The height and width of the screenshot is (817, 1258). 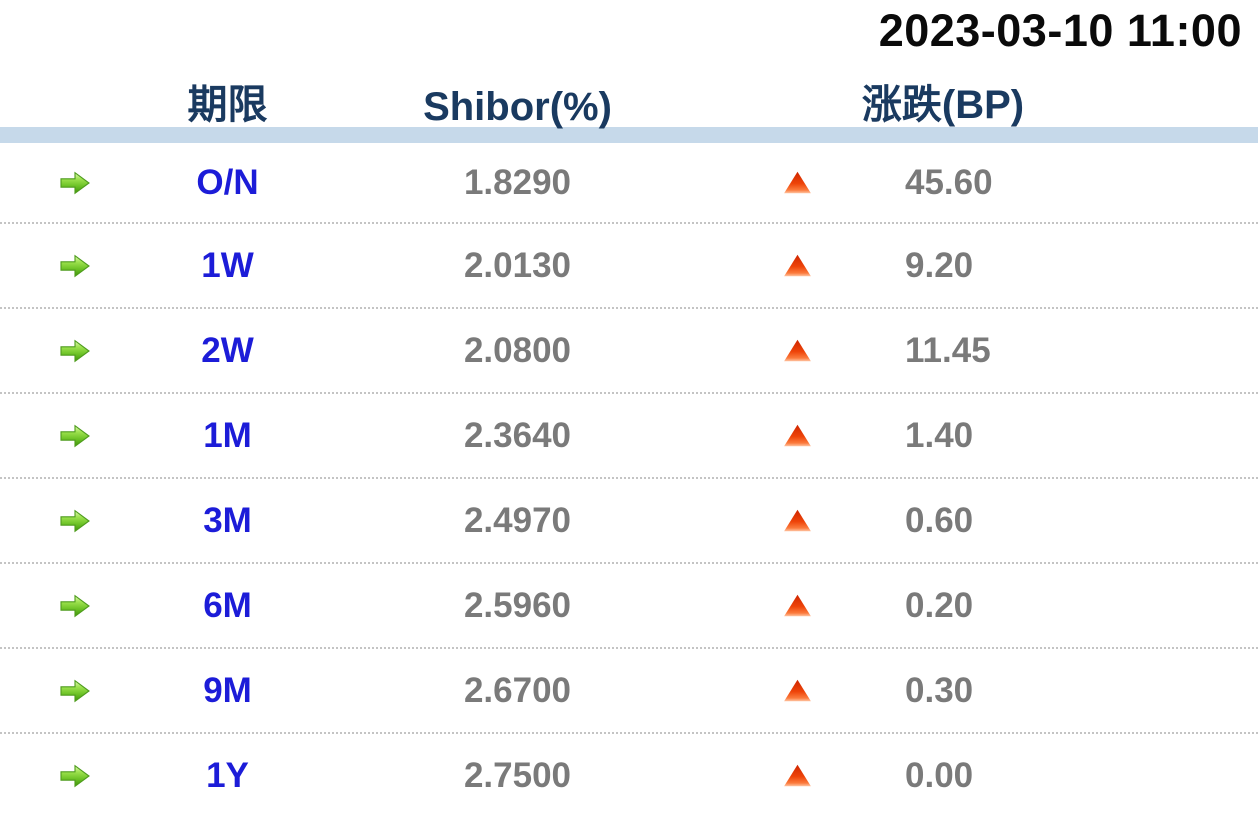 What do you see at coordinates (227, 690) in the screenshot?
I see `term-link: 9M` at bounding box center [227, 690].